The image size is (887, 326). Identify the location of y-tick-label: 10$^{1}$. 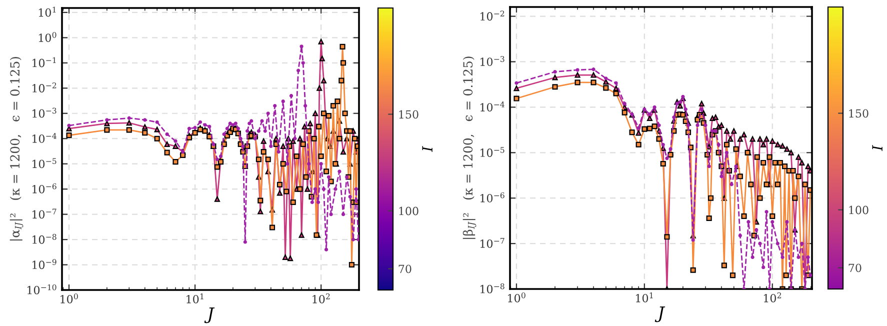
(47, 11).